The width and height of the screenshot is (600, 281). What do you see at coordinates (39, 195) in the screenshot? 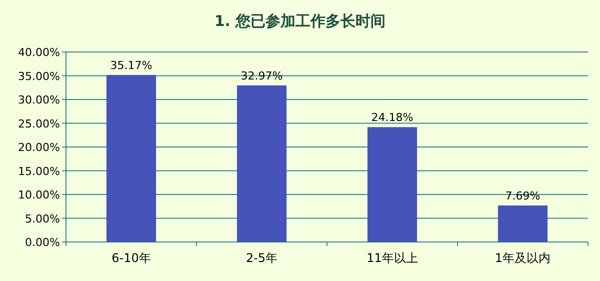
I see `y-tick-label: 10.00%` at bounding box center [39, 195].